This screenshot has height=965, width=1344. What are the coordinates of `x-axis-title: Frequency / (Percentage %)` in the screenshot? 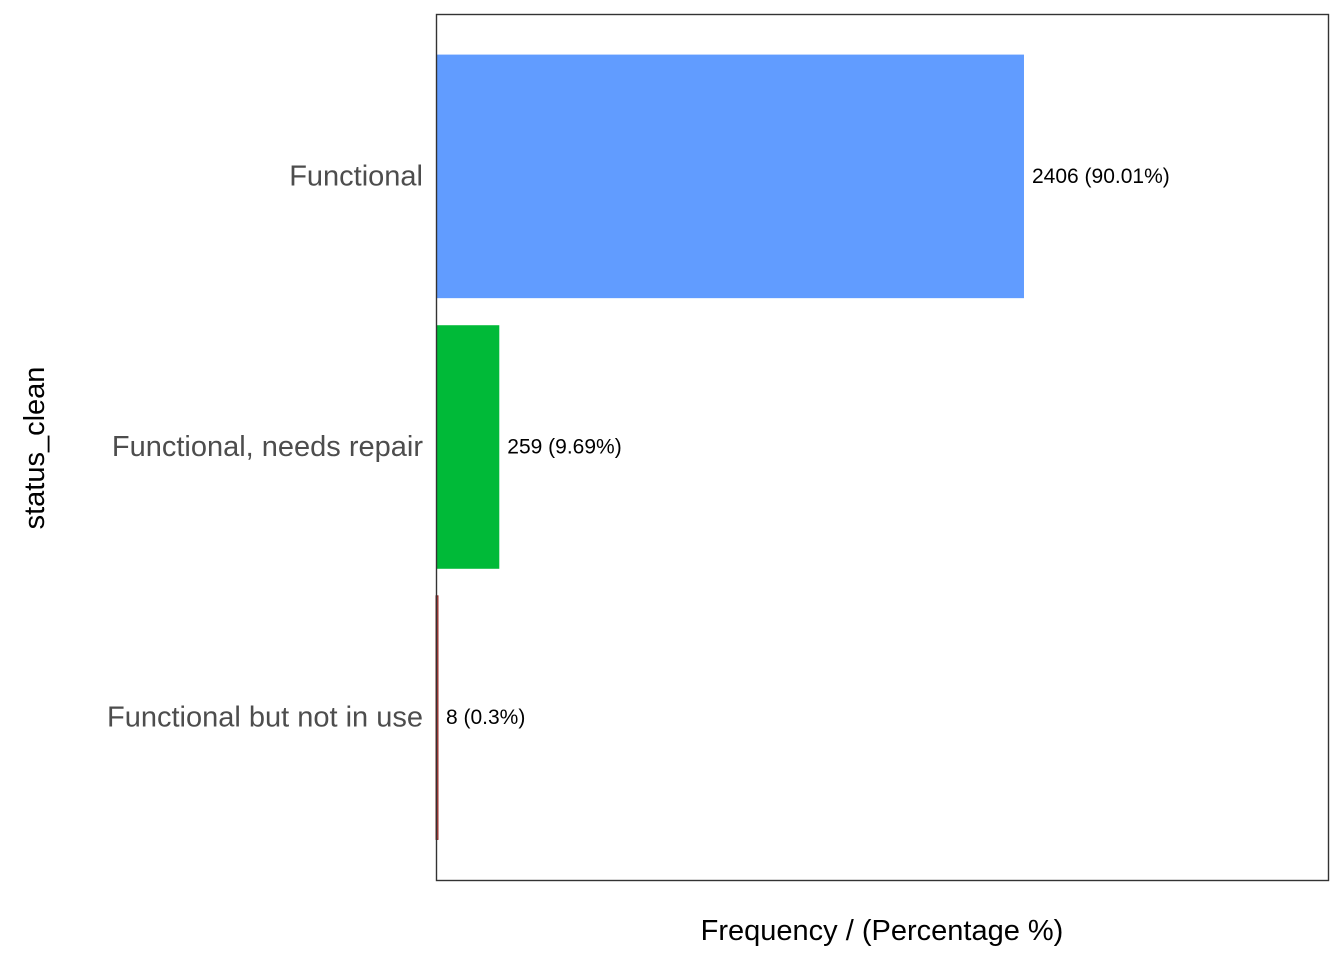 It's located at (882, 931).